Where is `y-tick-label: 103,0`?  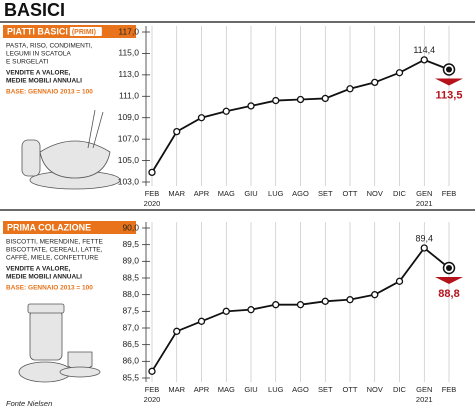
y-tick-label: 103,0 is located at coordinates (129, 181).